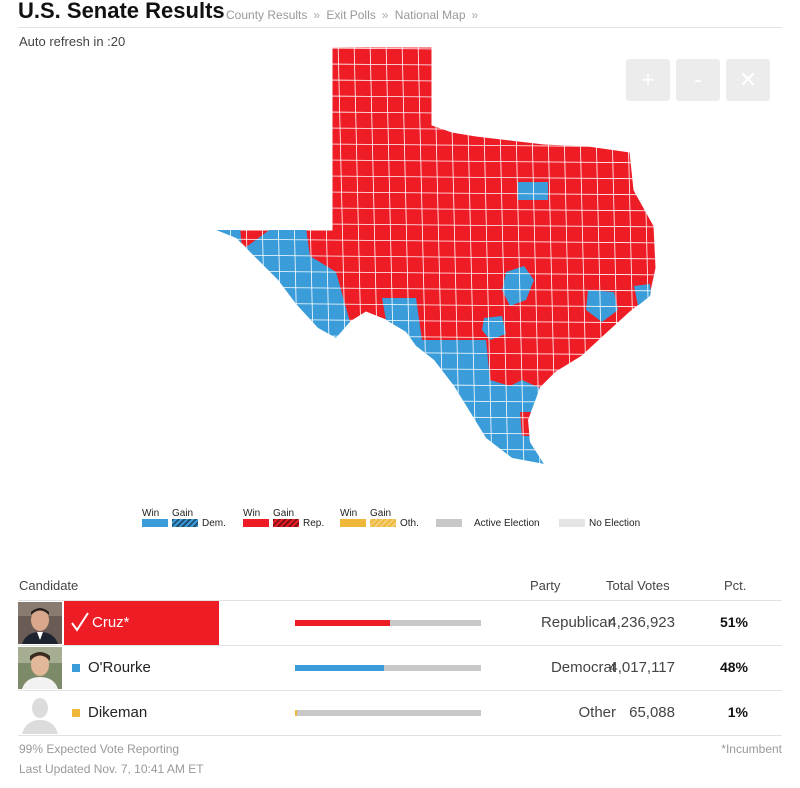 The width and height of the screenshot is (800, 788). I want to click on candidate-pct: 1%, so click(737, 712).